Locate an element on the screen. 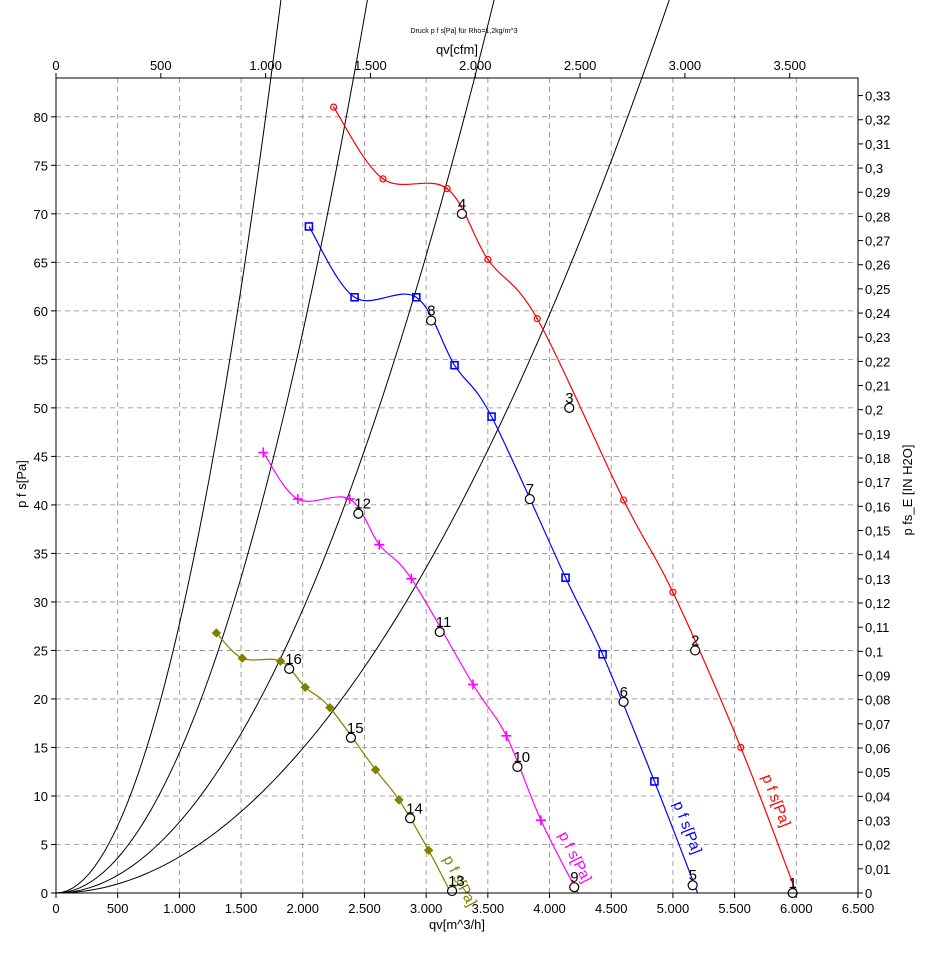 The height and width of the screenshot is (960, 937). x-tick-label: 0 is located at coordinates (55, 908).